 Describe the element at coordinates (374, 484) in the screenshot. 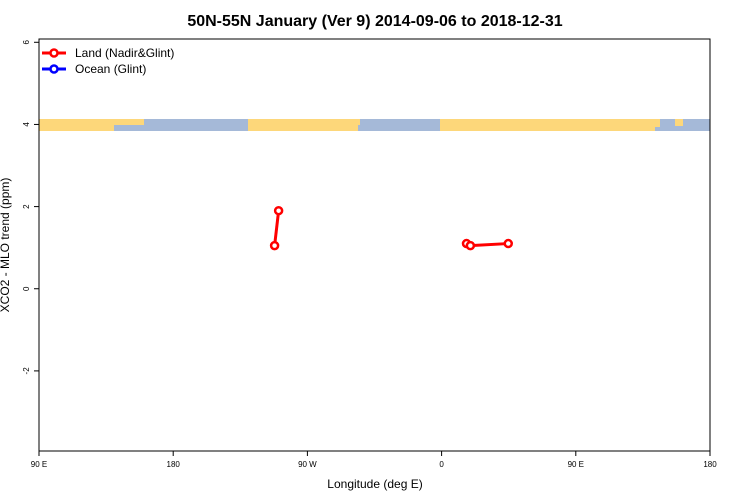

I see `x-axis-label: Longitude (deg E)` at that location.